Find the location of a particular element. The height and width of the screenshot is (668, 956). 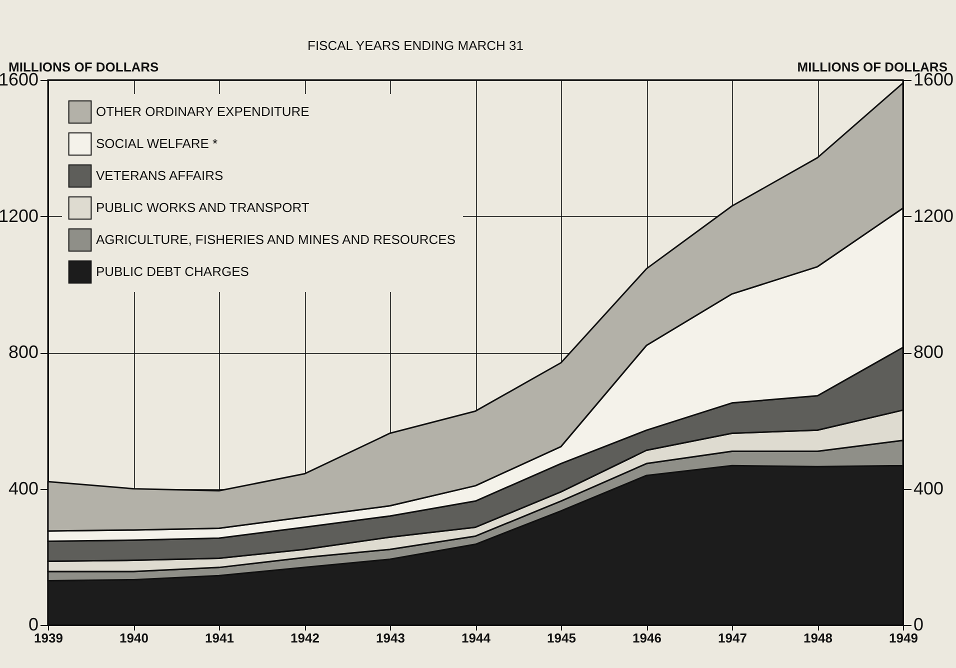

y2-tick-label: 800 is located at coordinates (929, 352).